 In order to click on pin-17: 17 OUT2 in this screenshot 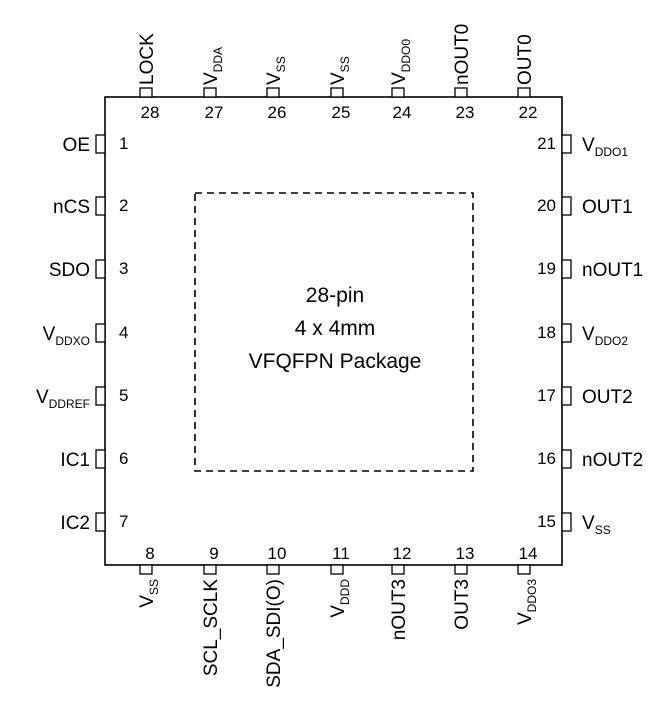, I will do `click(585, 397)`.